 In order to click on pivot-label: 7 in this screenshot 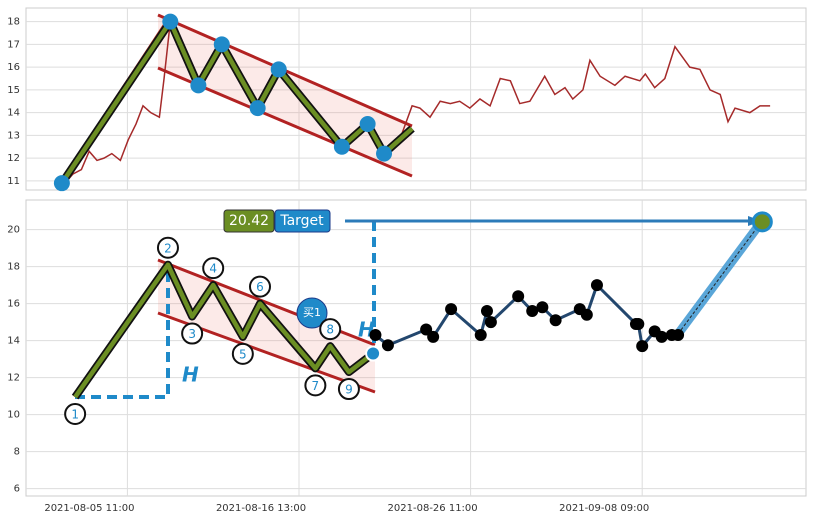, I will do `click(316, 386)`.